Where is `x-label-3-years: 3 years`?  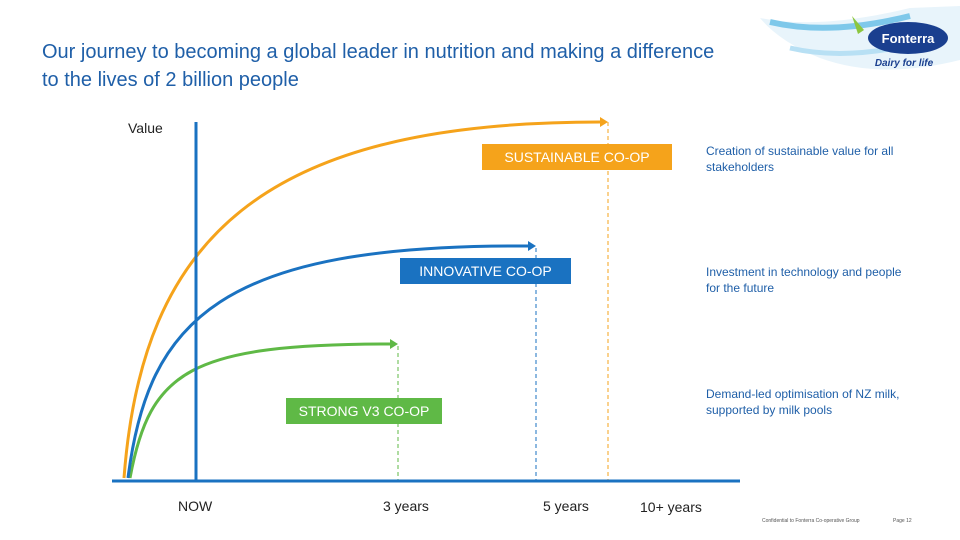 x-label-3-years: 3 years is located at coordinates (406, 506).